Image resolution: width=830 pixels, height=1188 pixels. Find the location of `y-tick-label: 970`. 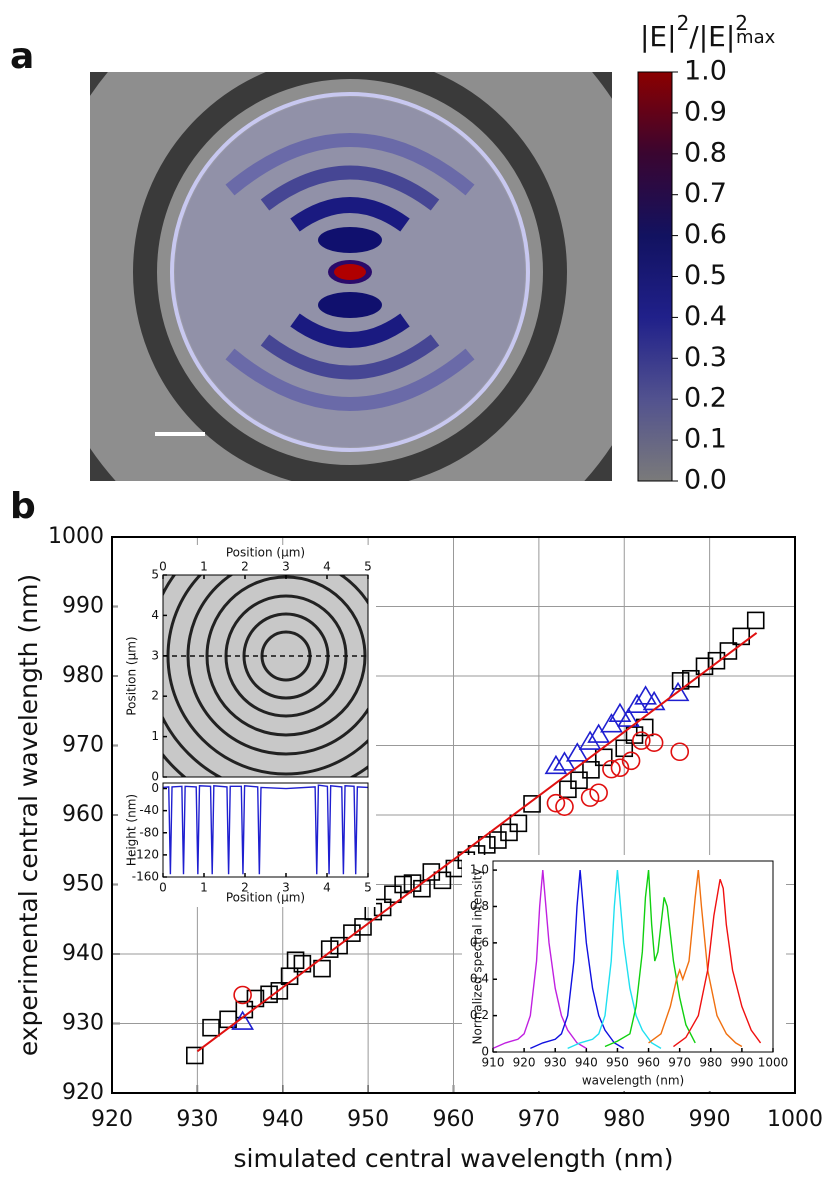

y-tick-label: 970 is located at coordinates (83, 745).